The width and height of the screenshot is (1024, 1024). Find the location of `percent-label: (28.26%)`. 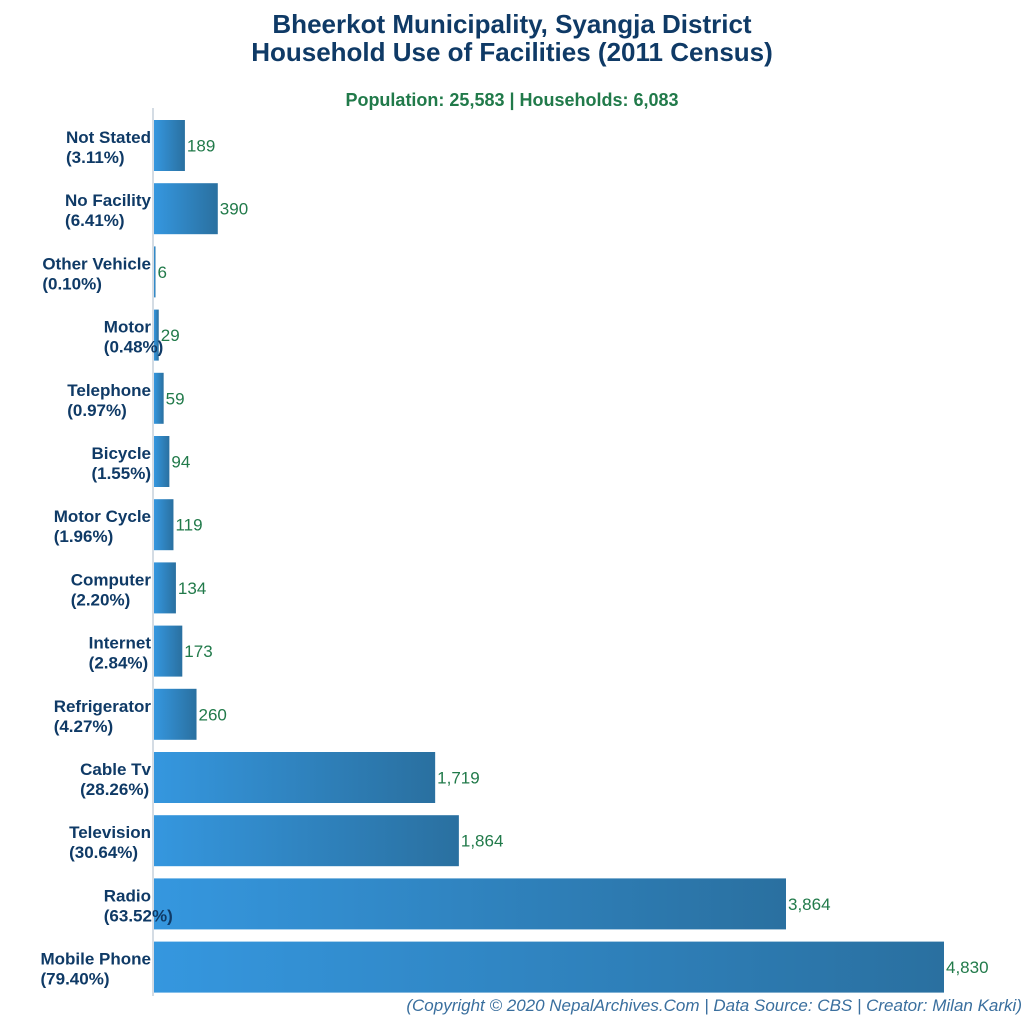

percent-label: (28.26%) is located at coordinates (114, 789).